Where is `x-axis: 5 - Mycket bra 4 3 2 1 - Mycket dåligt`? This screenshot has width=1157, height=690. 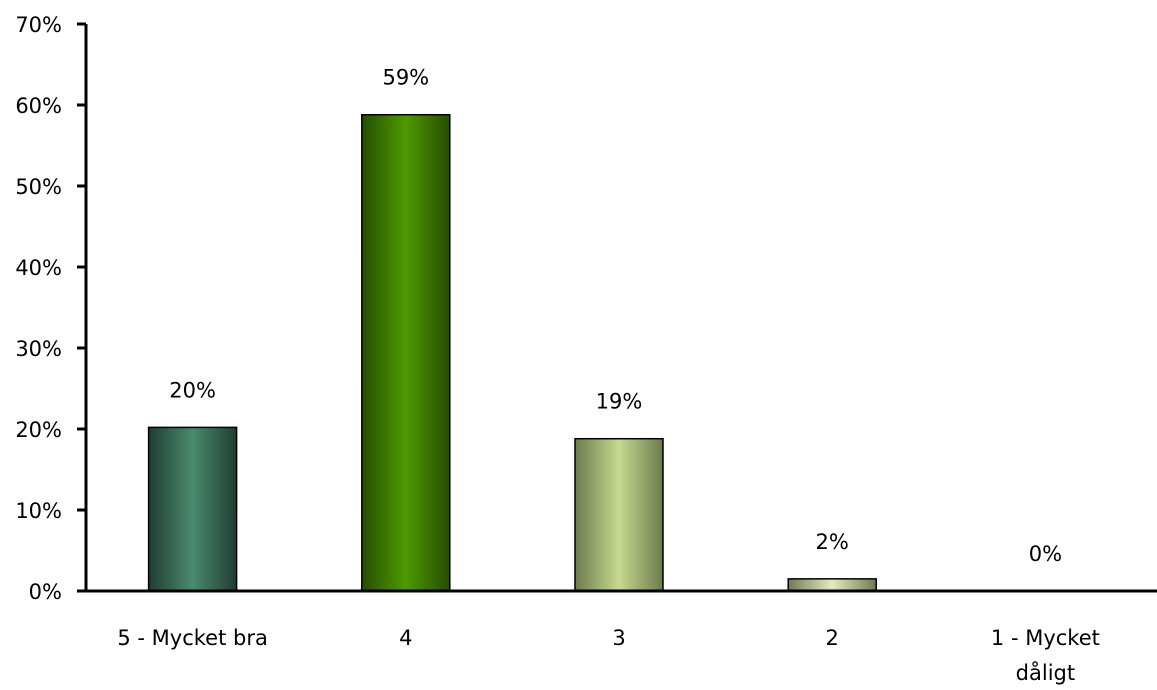 x-axis: 5 - Mycket bra 4 3 2 1 - Mycket dåligt is located at coordinates (621, 637).